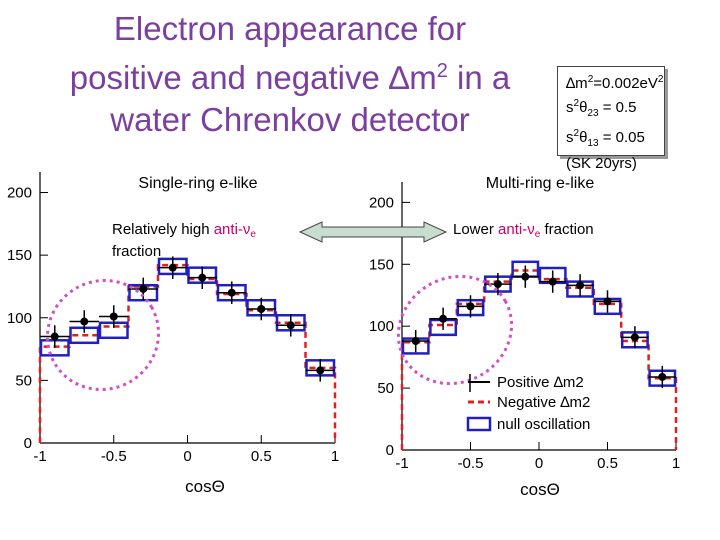  Describe the element at coordinates (103, 335) in the screenshot. I see `left-highlight-ellipse` at that location.